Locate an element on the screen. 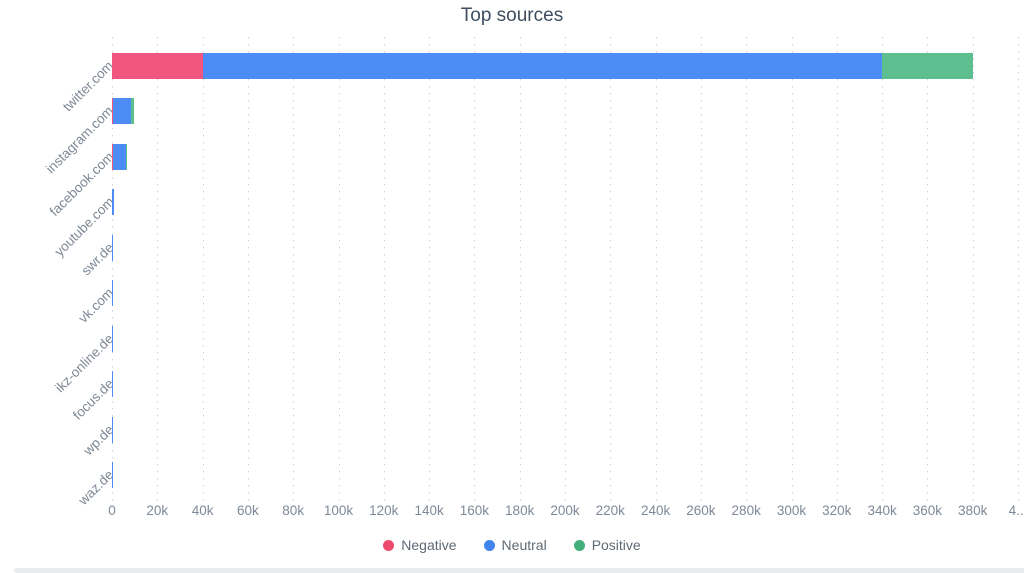  x-axis-tick-label: 260k is located at coordinates (701, 510).